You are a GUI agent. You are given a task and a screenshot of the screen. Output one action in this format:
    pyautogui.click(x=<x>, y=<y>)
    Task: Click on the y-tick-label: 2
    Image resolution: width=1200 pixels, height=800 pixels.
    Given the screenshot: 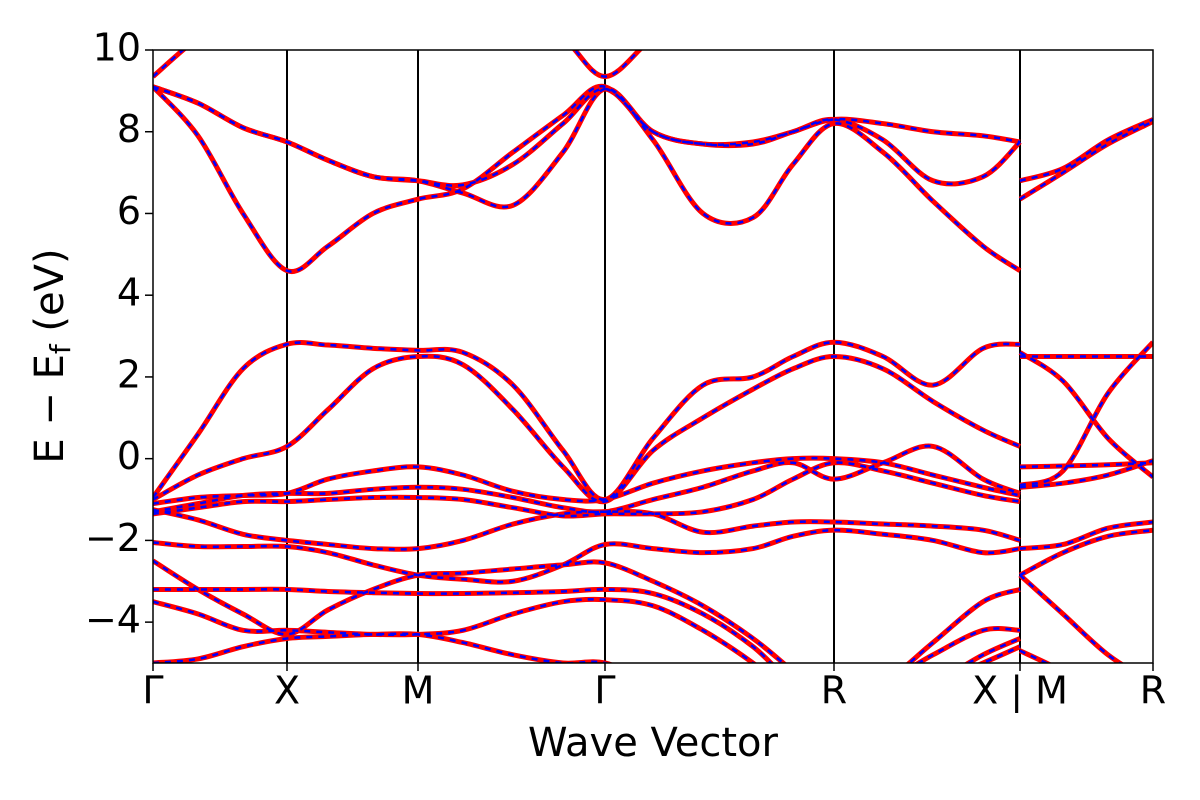 What is the action you would take?
    pyautogui.click(x=129, y=374)
    